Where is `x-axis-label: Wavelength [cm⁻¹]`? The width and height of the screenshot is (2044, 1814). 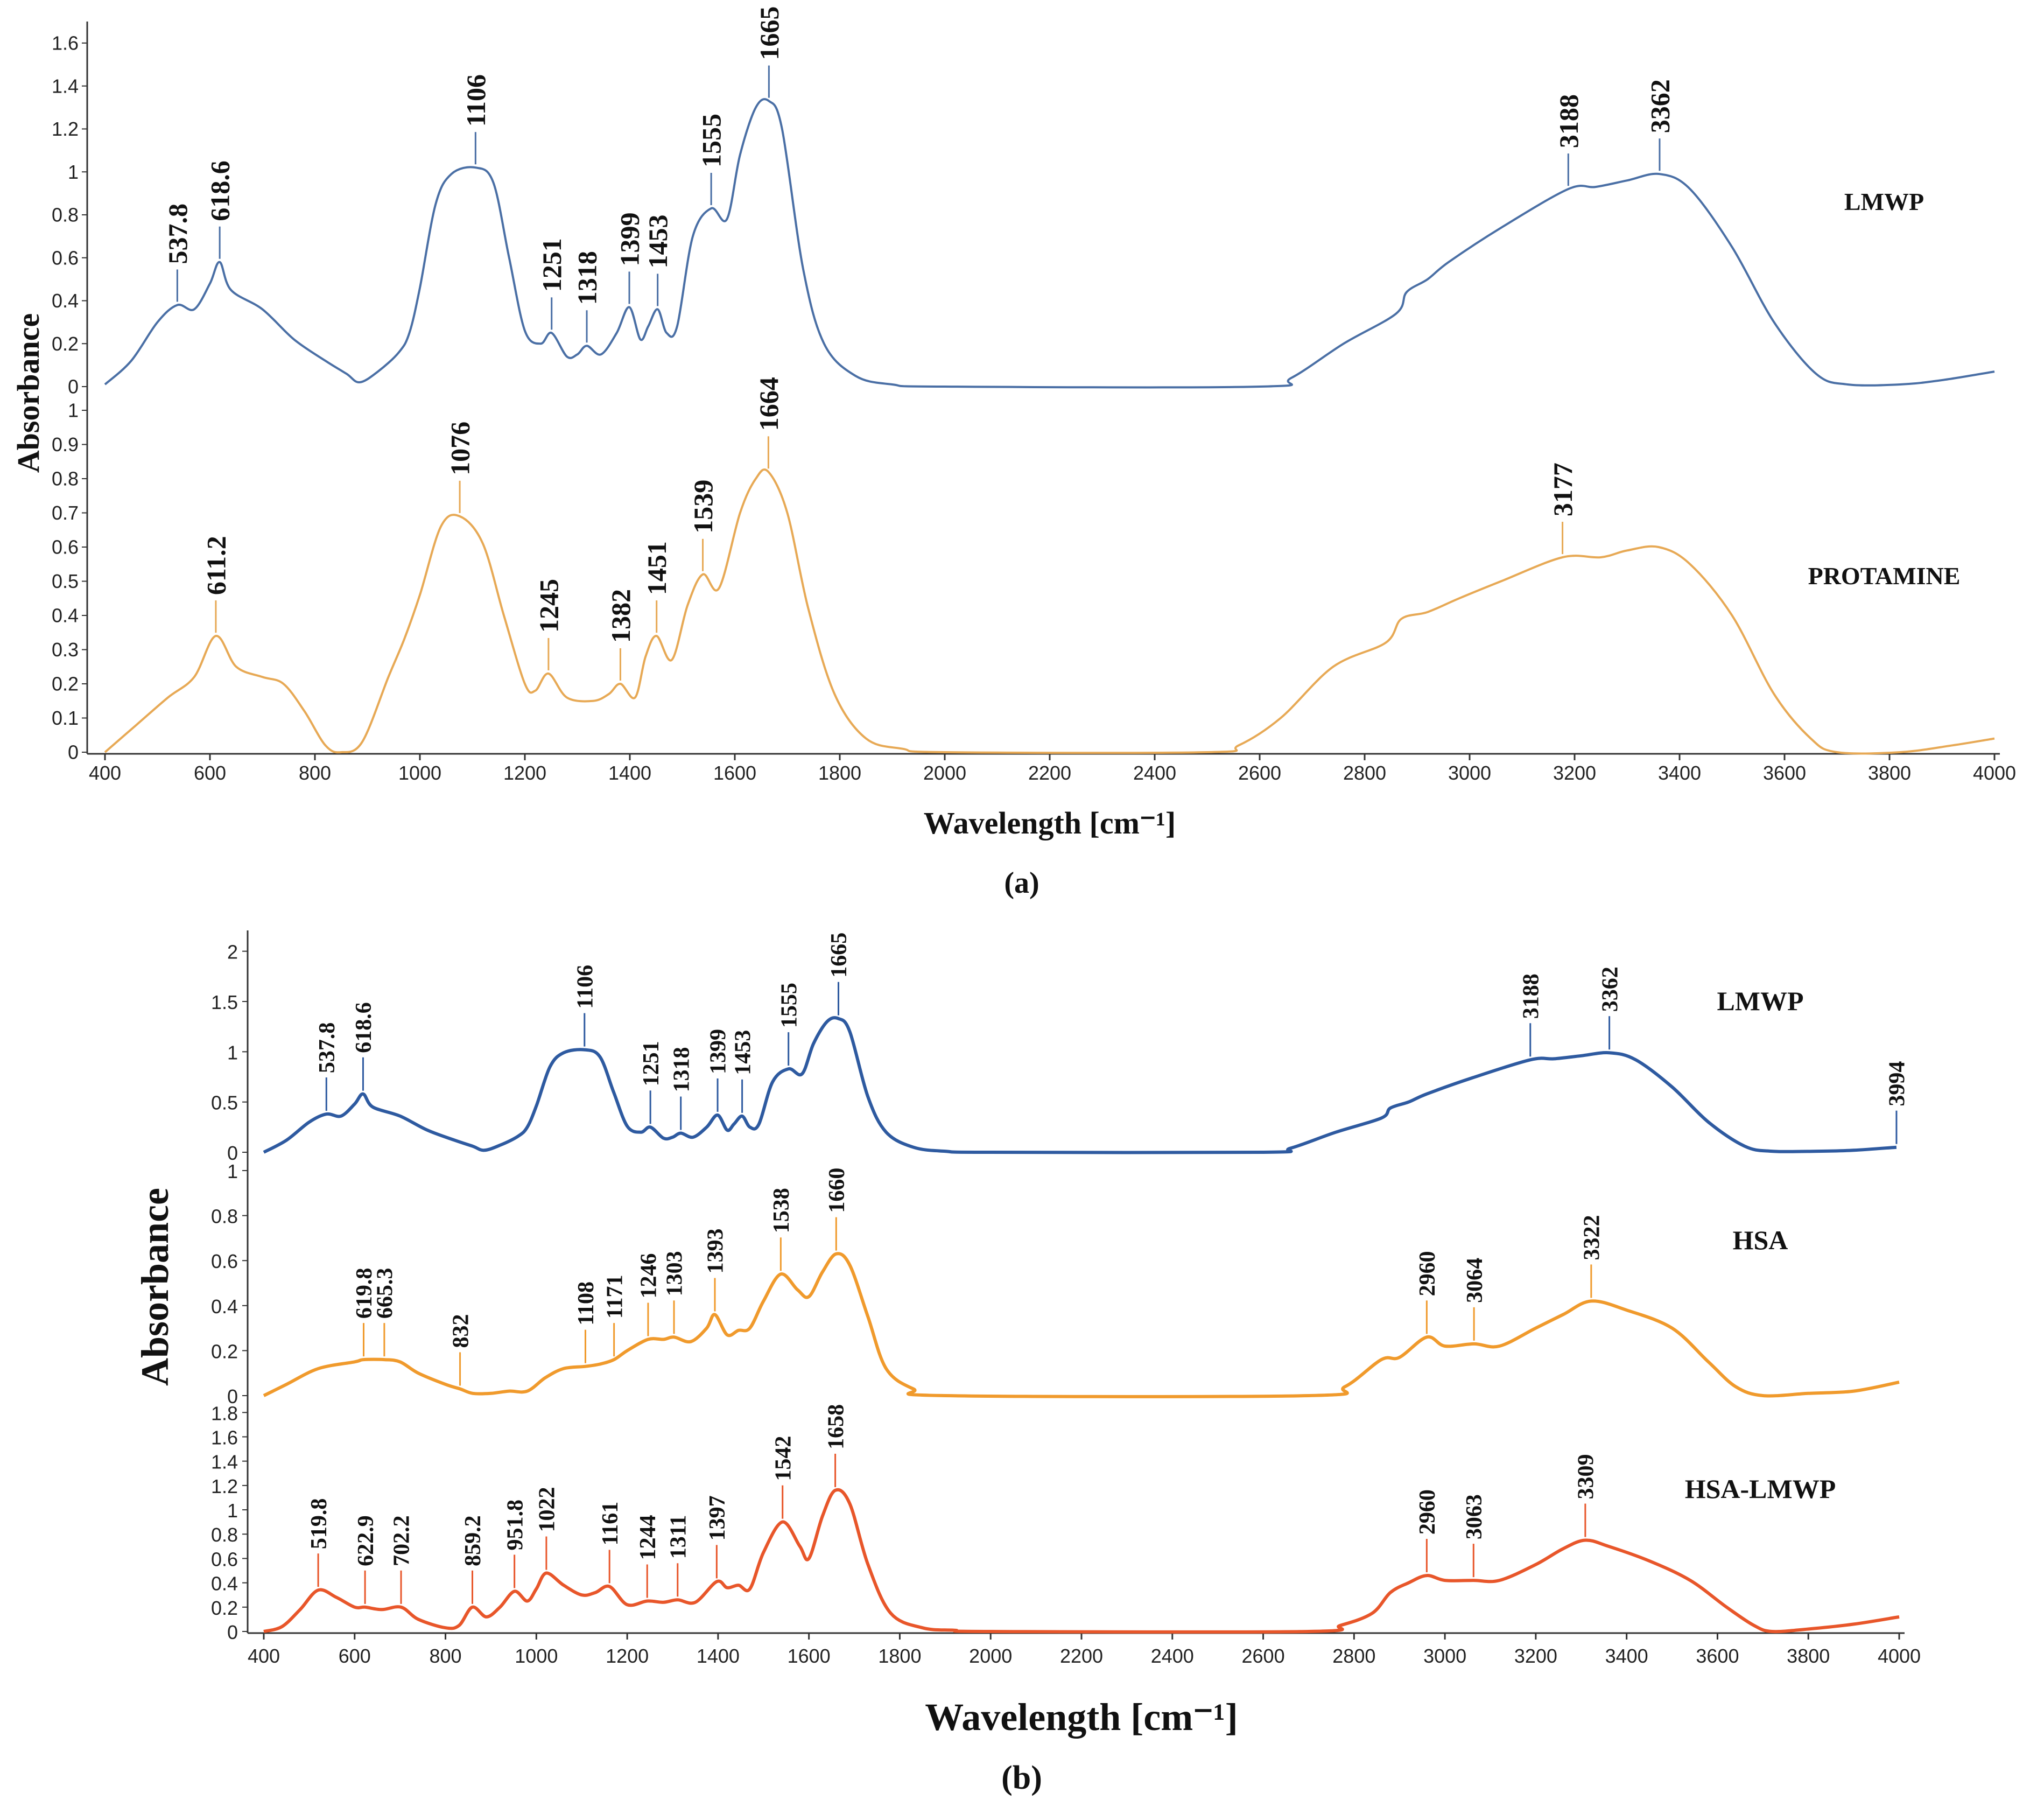
x-axis-label: Wavelength [cm⁻¹] is located at coordinates (1081, 1717).